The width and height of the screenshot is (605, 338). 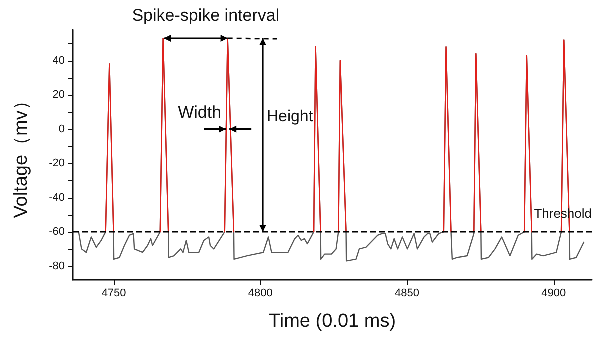 I want to click on y-tick-label: 40, so click(x=58, y=60).